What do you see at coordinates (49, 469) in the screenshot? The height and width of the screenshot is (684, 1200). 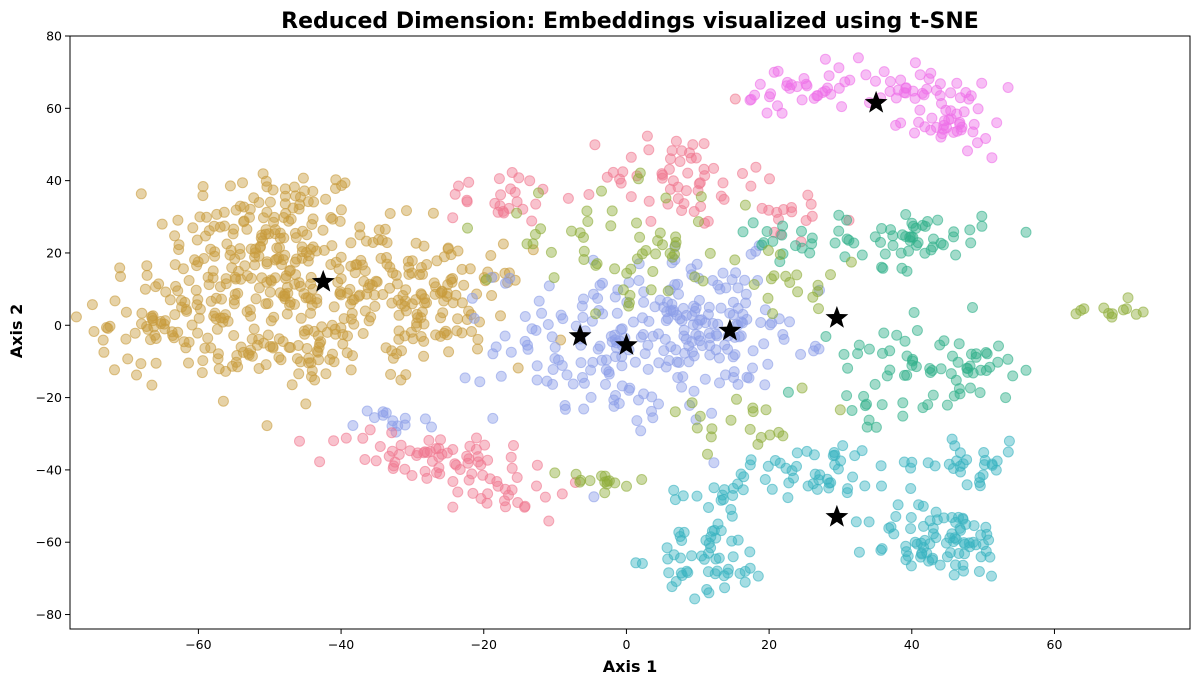 I see `y-tick-label: −40` at bounding box center [49, 469].